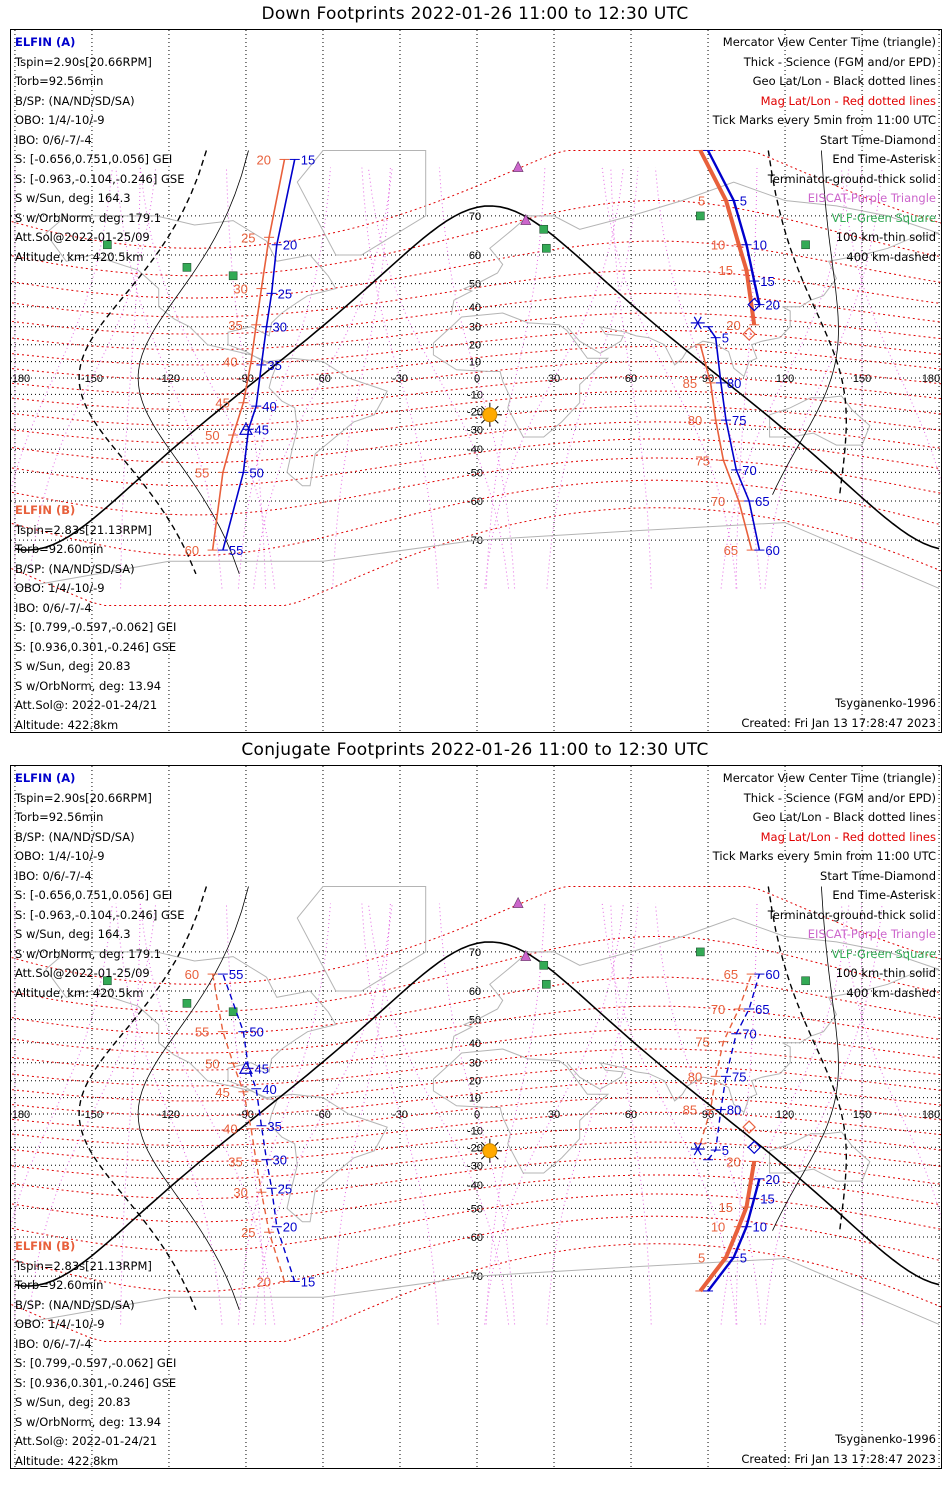 Image resolution: width=950 pixels, height=1500 pixels. What do you see at coordinates (734, 383) in the screenshot?
I see `tick-minute-label: 80` at bounding box center [734, 383].